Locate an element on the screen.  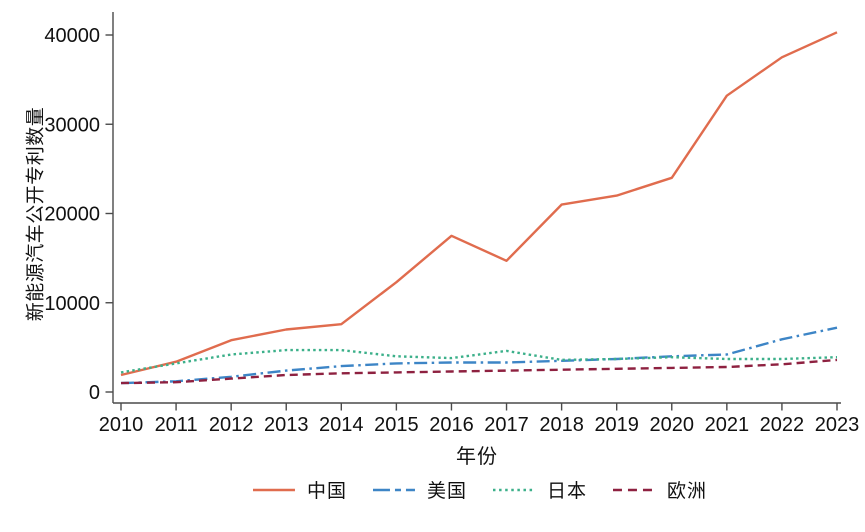
y-tick-label: 40000 is located at coordinates (72, 36).